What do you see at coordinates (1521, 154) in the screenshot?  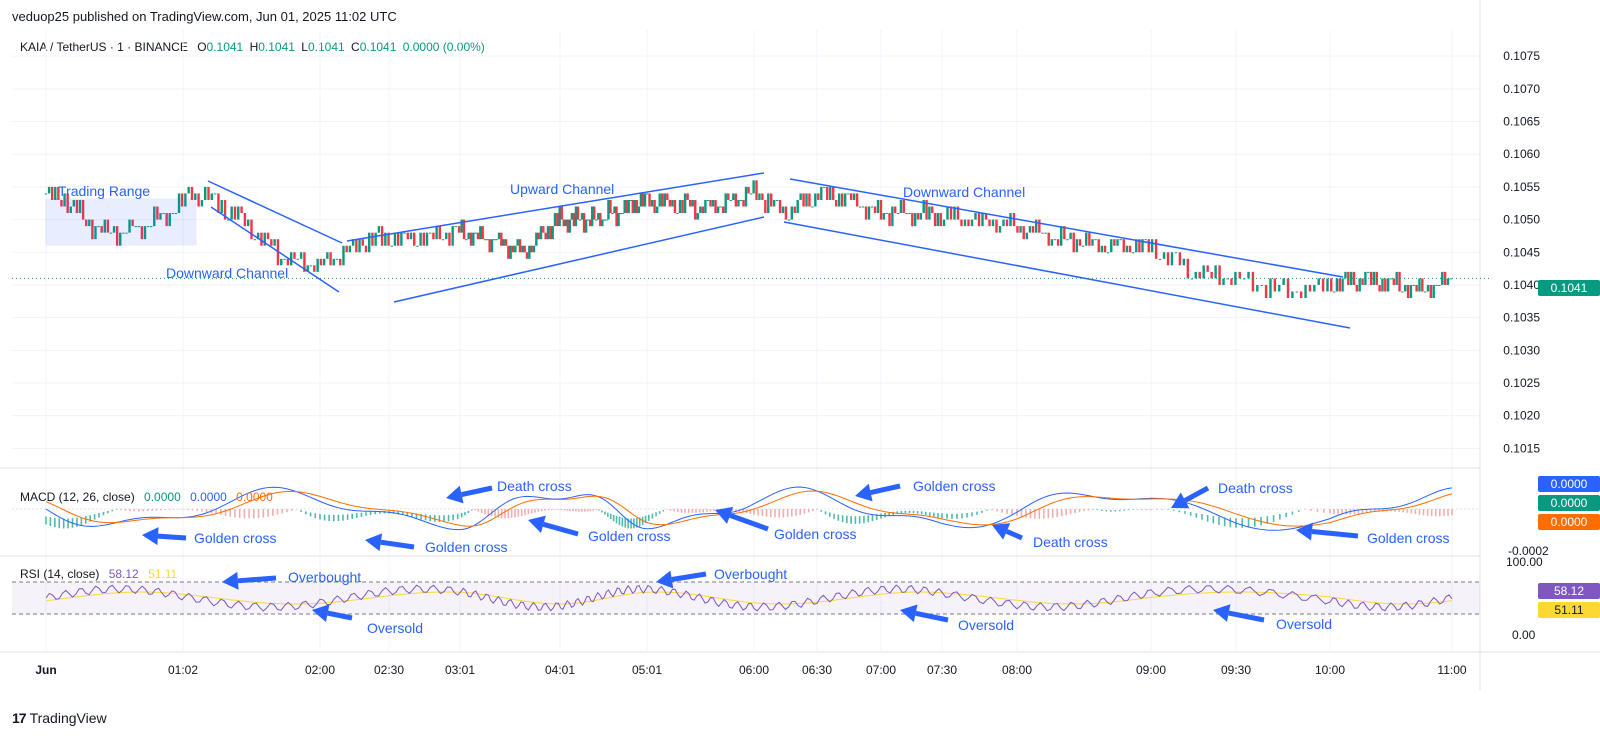 I see `price-tick-label: 0.1060` at bounding box center [1521, 154].